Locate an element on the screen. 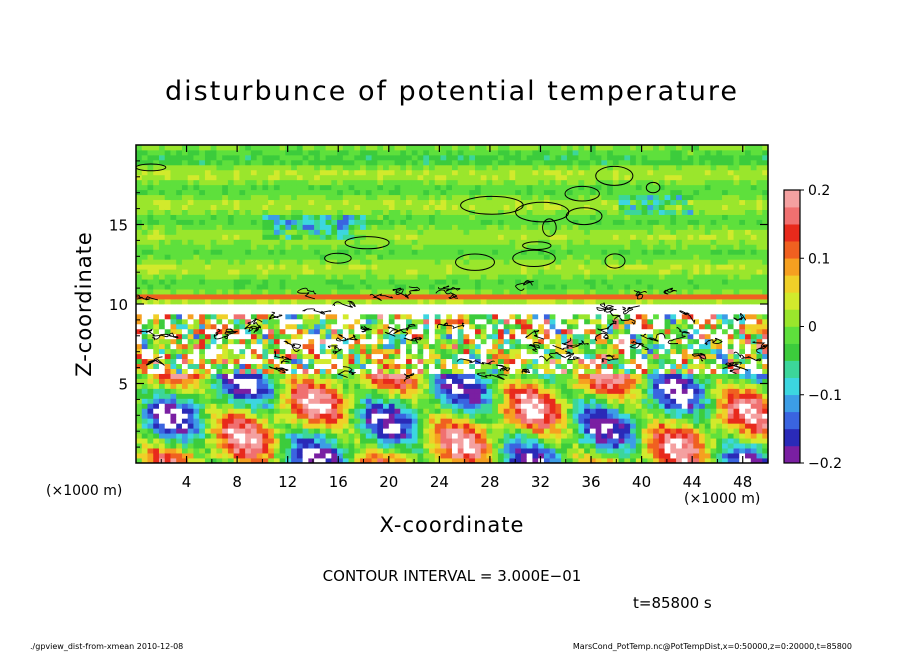 The image size is (904, 654). colorbar: 0.2 0.1 0 −0.1 −0.2 is located at coordinates (812, 327).